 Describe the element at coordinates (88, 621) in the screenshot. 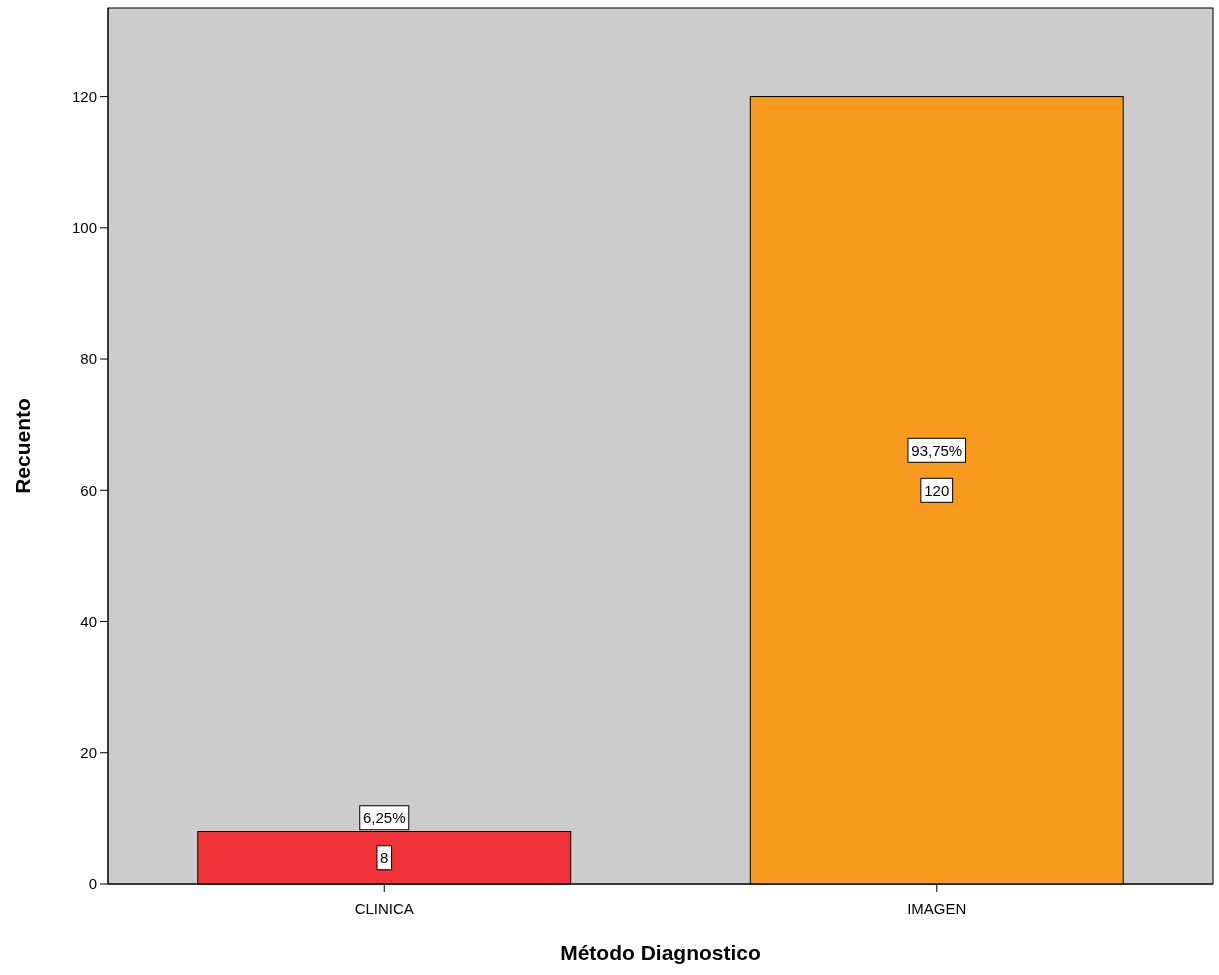

I see `y-tick-label: 40` at that location.